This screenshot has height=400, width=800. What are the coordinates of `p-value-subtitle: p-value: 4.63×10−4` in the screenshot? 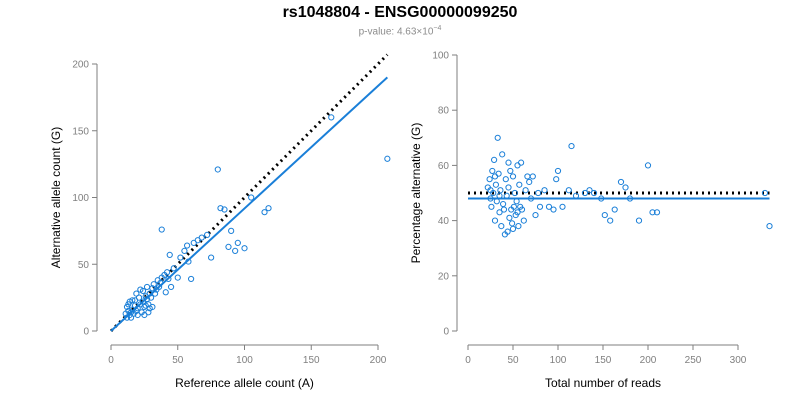 It's located at (400, 31).